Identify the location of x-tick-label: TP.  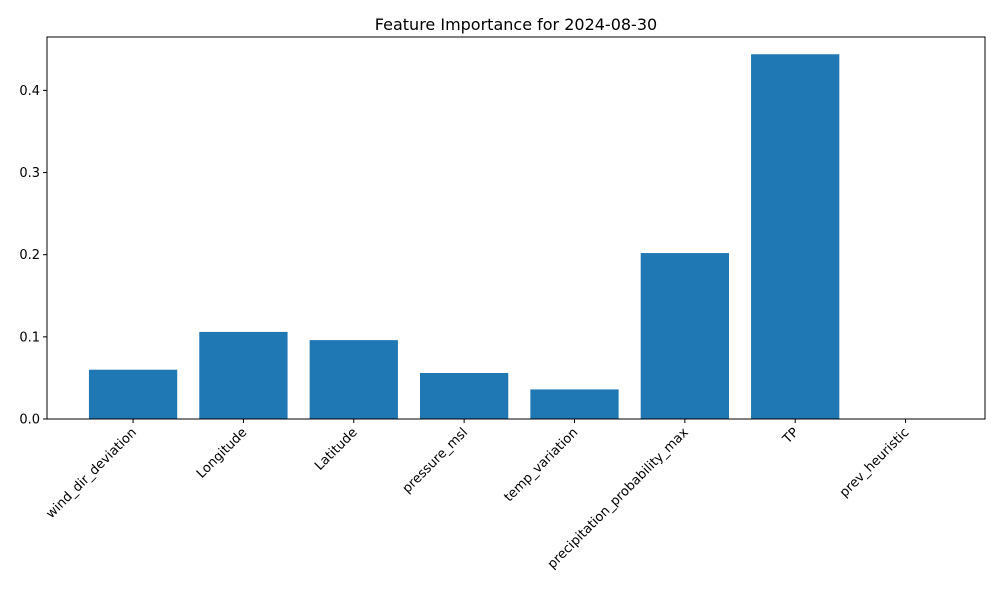
(791, 436).